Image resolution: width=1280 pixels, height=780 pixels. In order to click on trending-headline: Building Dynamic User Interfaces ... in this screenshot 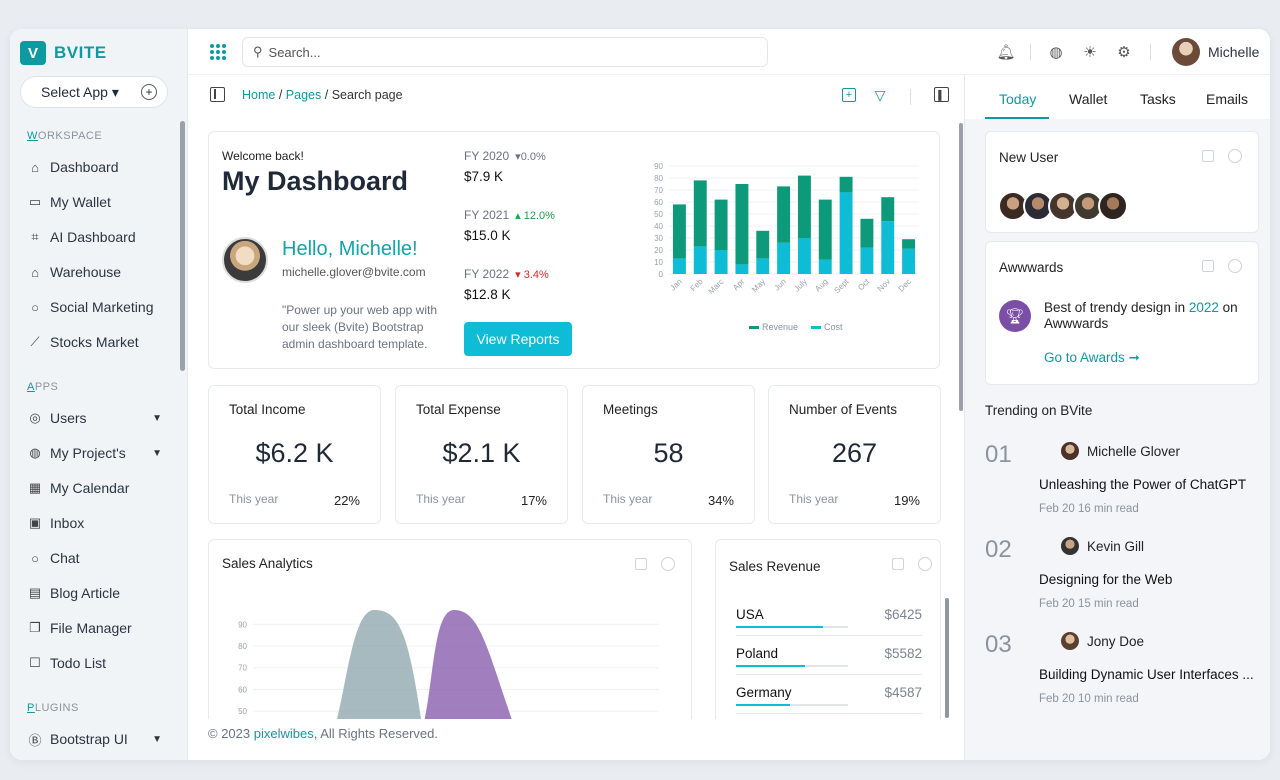, I will do `click(1146, 674)`.